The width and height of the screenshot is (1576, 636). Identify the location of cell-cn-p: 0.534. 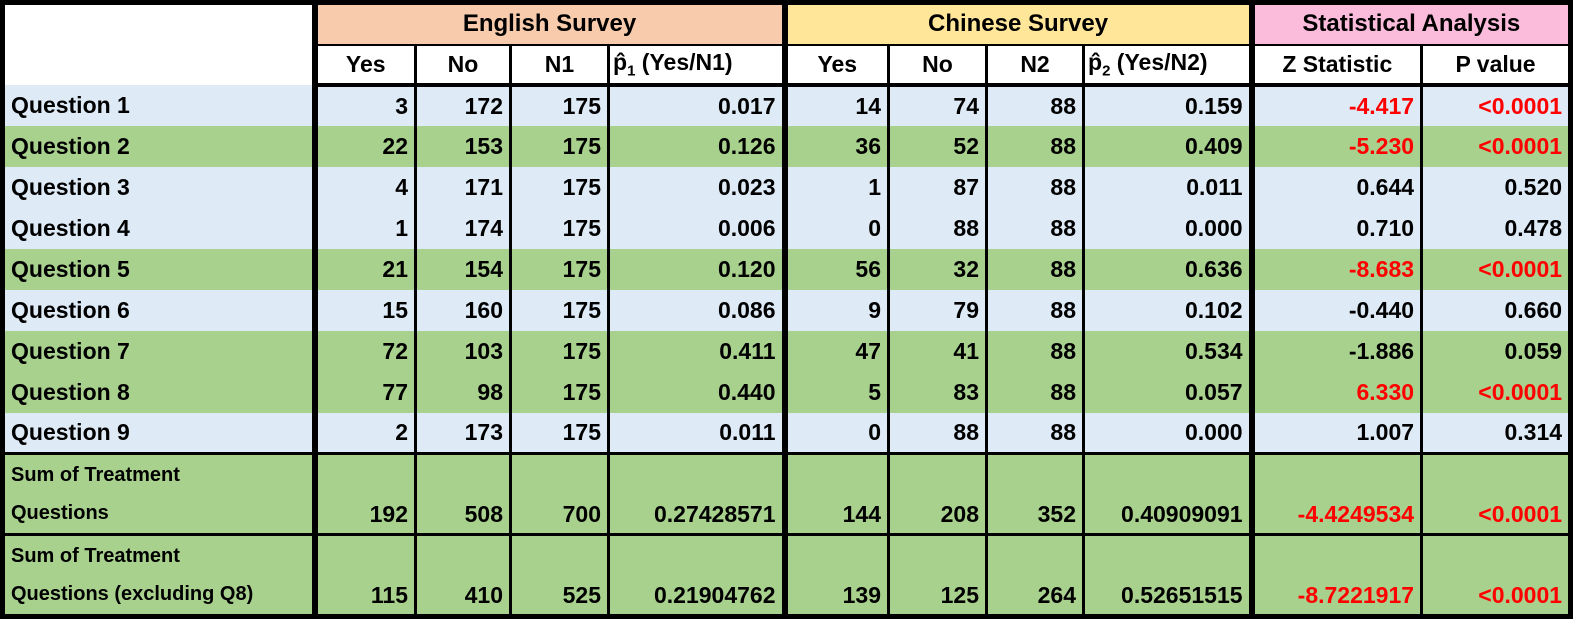
(1167, 351).